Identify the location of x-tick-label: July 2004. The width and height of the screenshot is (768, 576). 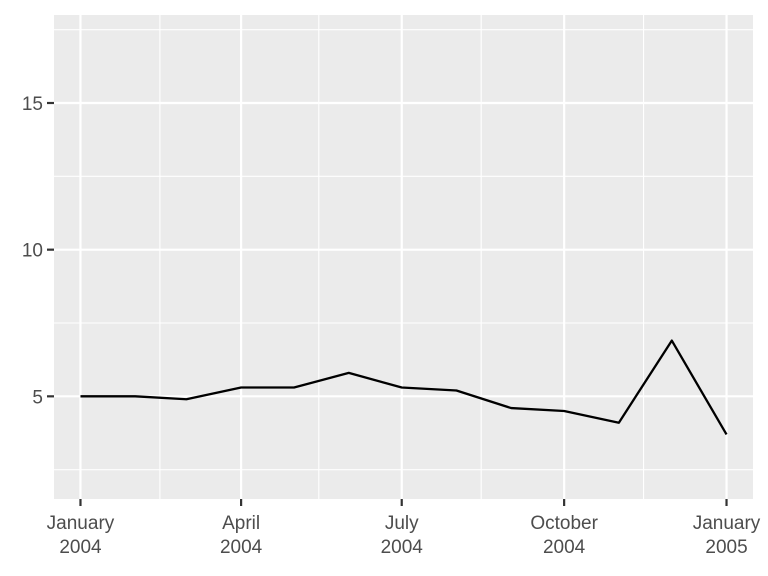
(402, 535).